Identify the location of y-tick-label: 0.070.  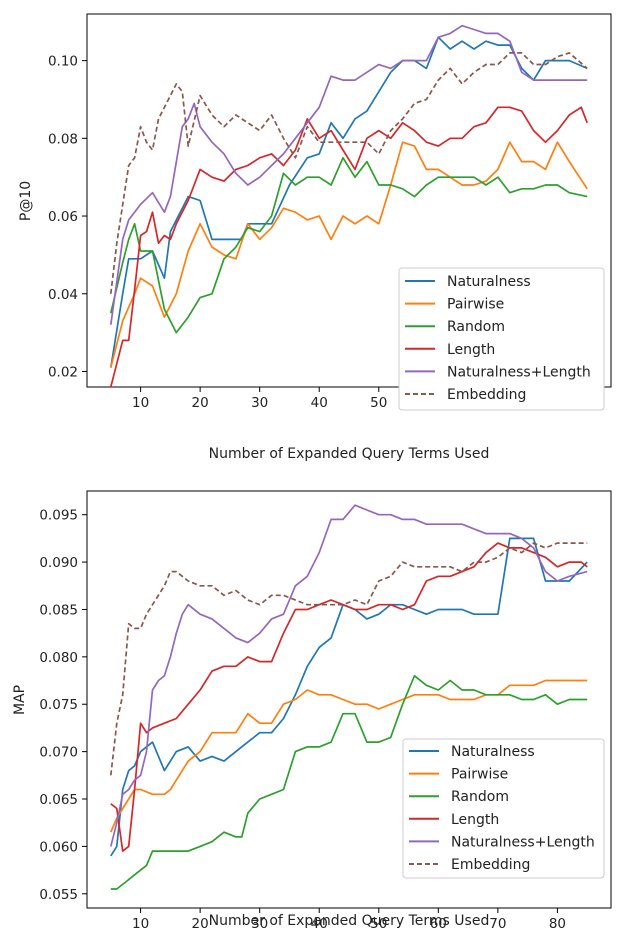
(58, 753).